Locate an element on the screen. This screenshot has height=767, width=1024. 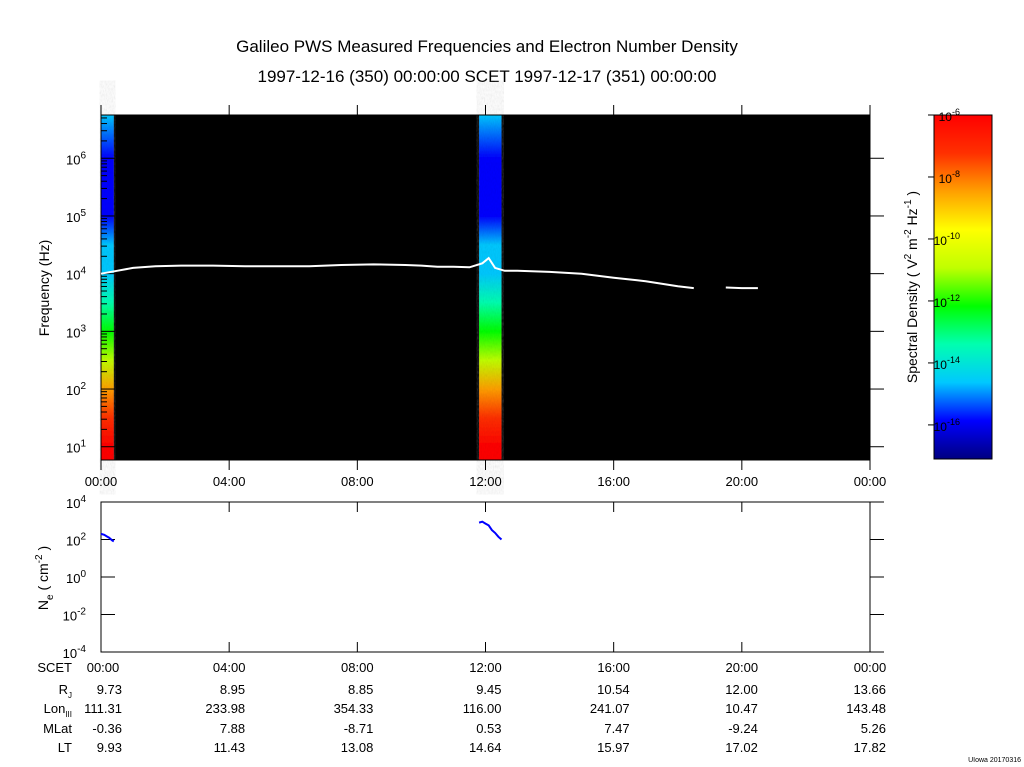
ephemeris-value: 8.95 is located at coordinates (232, 689).